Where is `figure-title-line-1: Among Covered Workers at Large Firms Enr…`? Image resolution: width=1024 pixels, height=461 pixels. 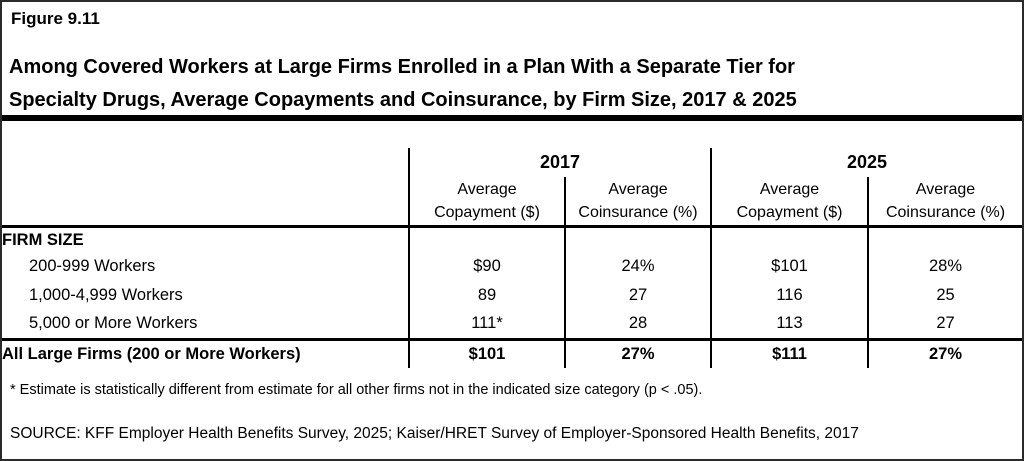 figure-title-line-1: Among Covered Workers at Large Firms Enr… is located at coordinates (402, 67).